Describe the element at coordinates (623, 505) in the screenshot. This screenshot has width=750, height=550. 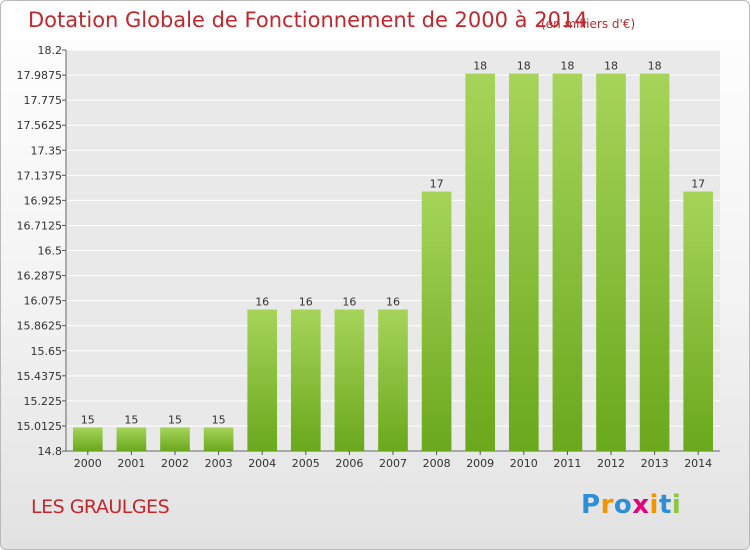
I see `logo-letter: o` at that location.